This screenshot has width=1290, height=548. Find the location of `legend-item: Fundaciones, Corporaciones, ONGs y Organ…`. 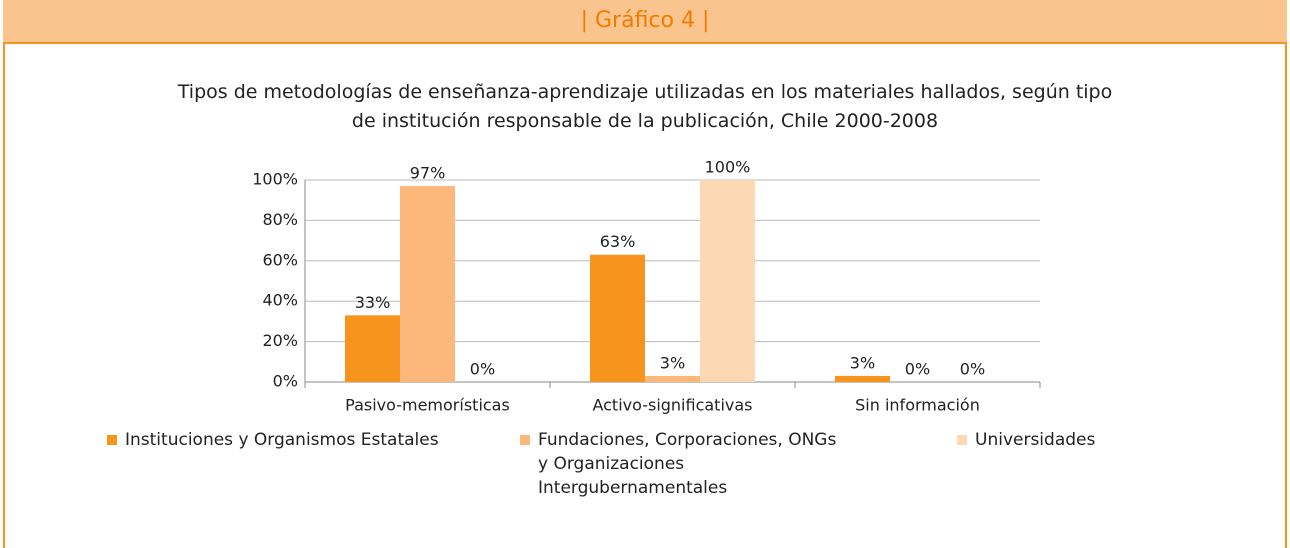

legend-item: Fundaciones, Corporaciones, ONGs y Organ… is located at coordinates (679, 464).